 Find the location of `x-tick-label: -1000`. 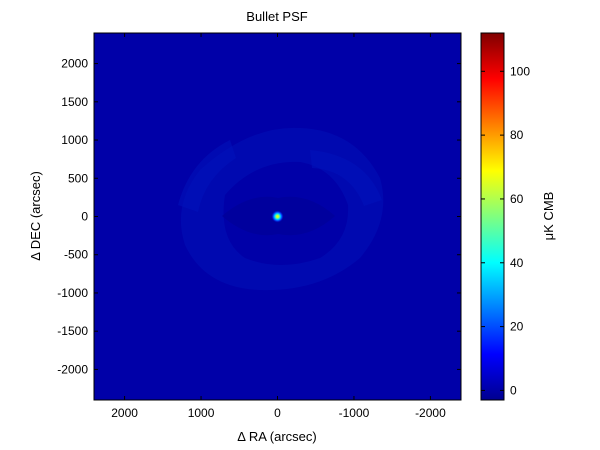

x-tick-label: -1000 is located at coordinates (354, 413).